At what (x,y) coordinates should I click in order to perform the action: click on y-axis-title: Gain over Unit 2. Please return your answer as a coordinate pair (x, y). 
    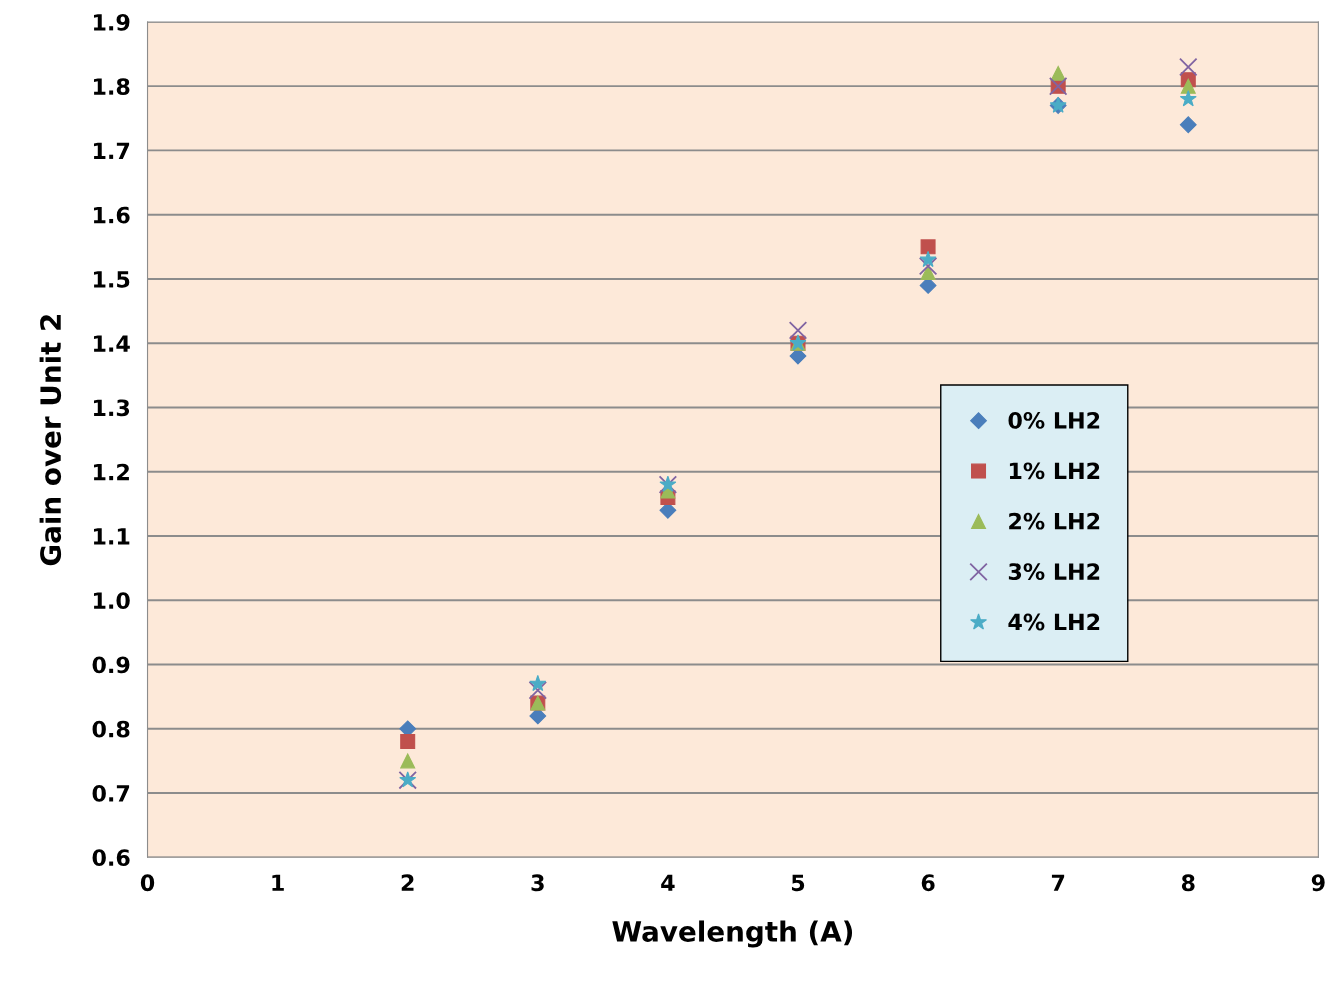
    Looking at the image, I should click on (50, 440).